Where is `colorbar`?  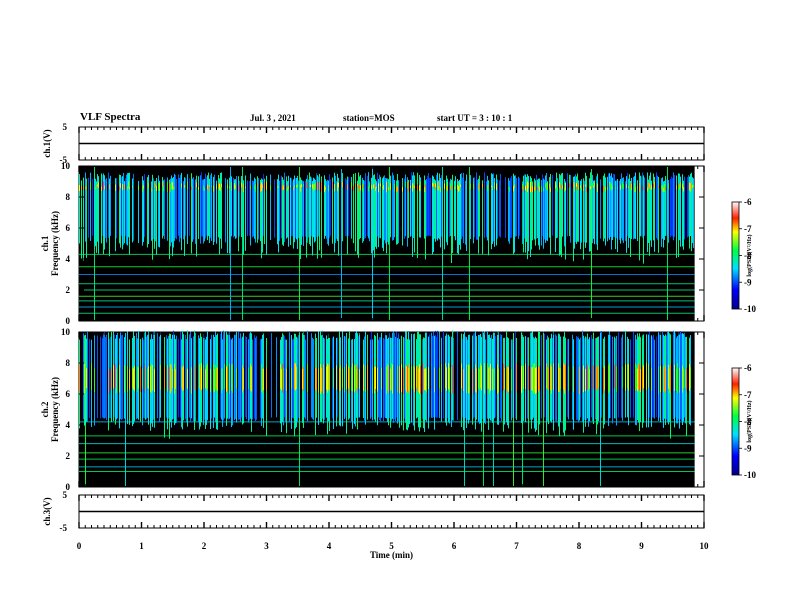
colorbar is located at coordinates (735, 255).